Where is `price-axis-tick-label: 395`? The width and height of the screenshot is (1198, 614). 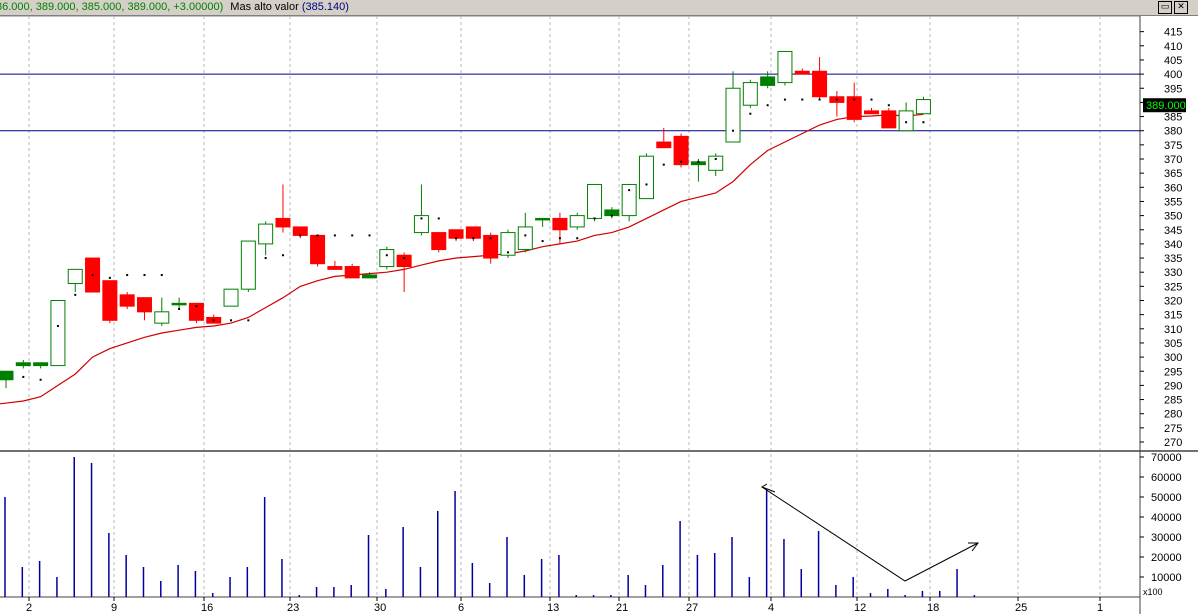 price-axis-tick-label: 395 is located at coordinates (1173, 89).